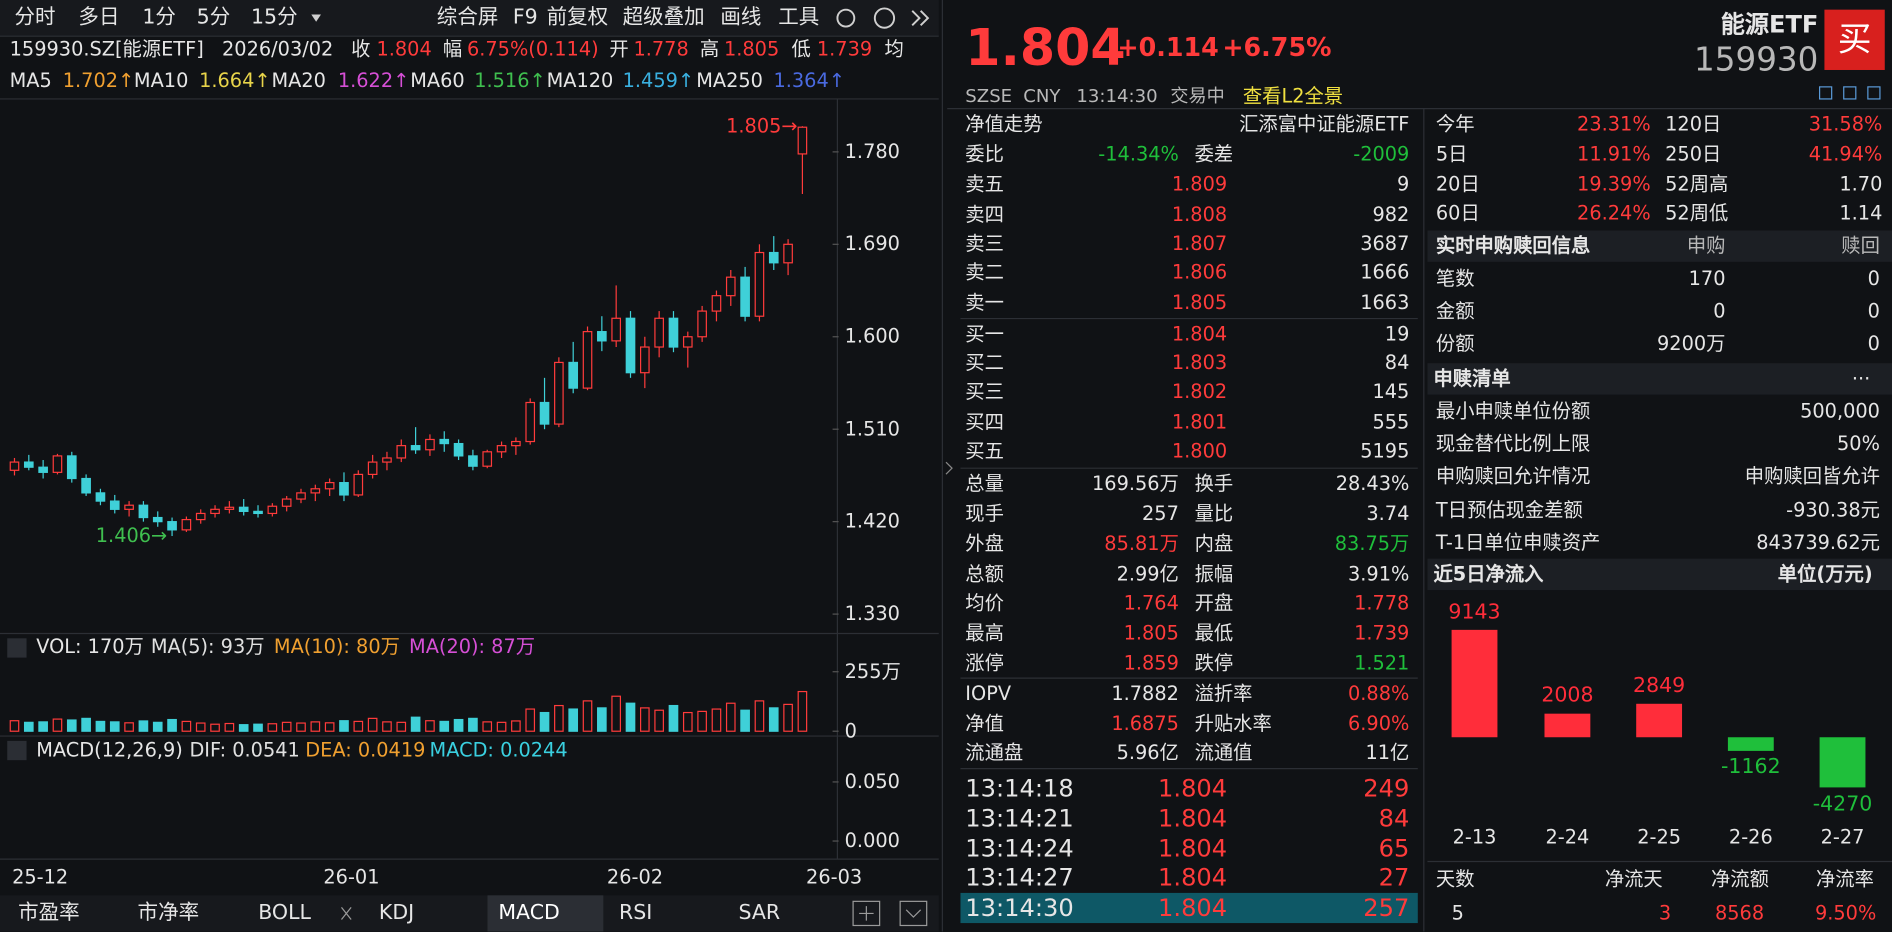 This screenshot has height=932, width=1892. What do you see at coordinates (213, 17) in the screenshot?
I see `period-tab: 5分` at bounding box center [213, 17].